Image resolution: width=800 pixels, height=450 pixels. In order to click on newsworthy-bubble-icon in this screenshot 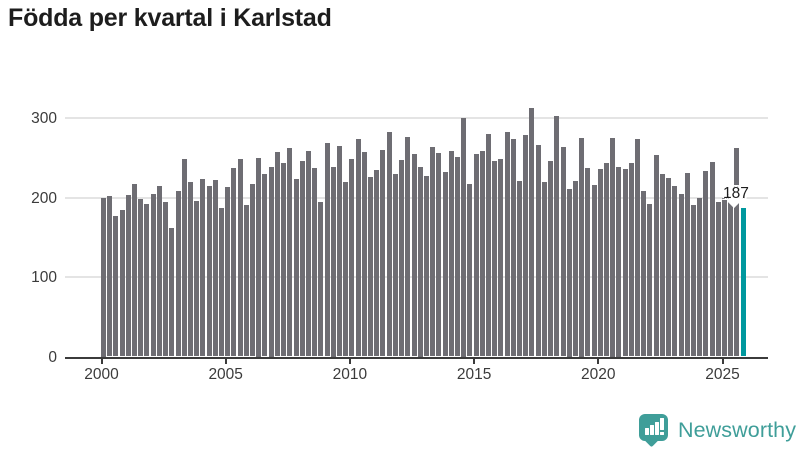, I will do `click(654, 430)`.